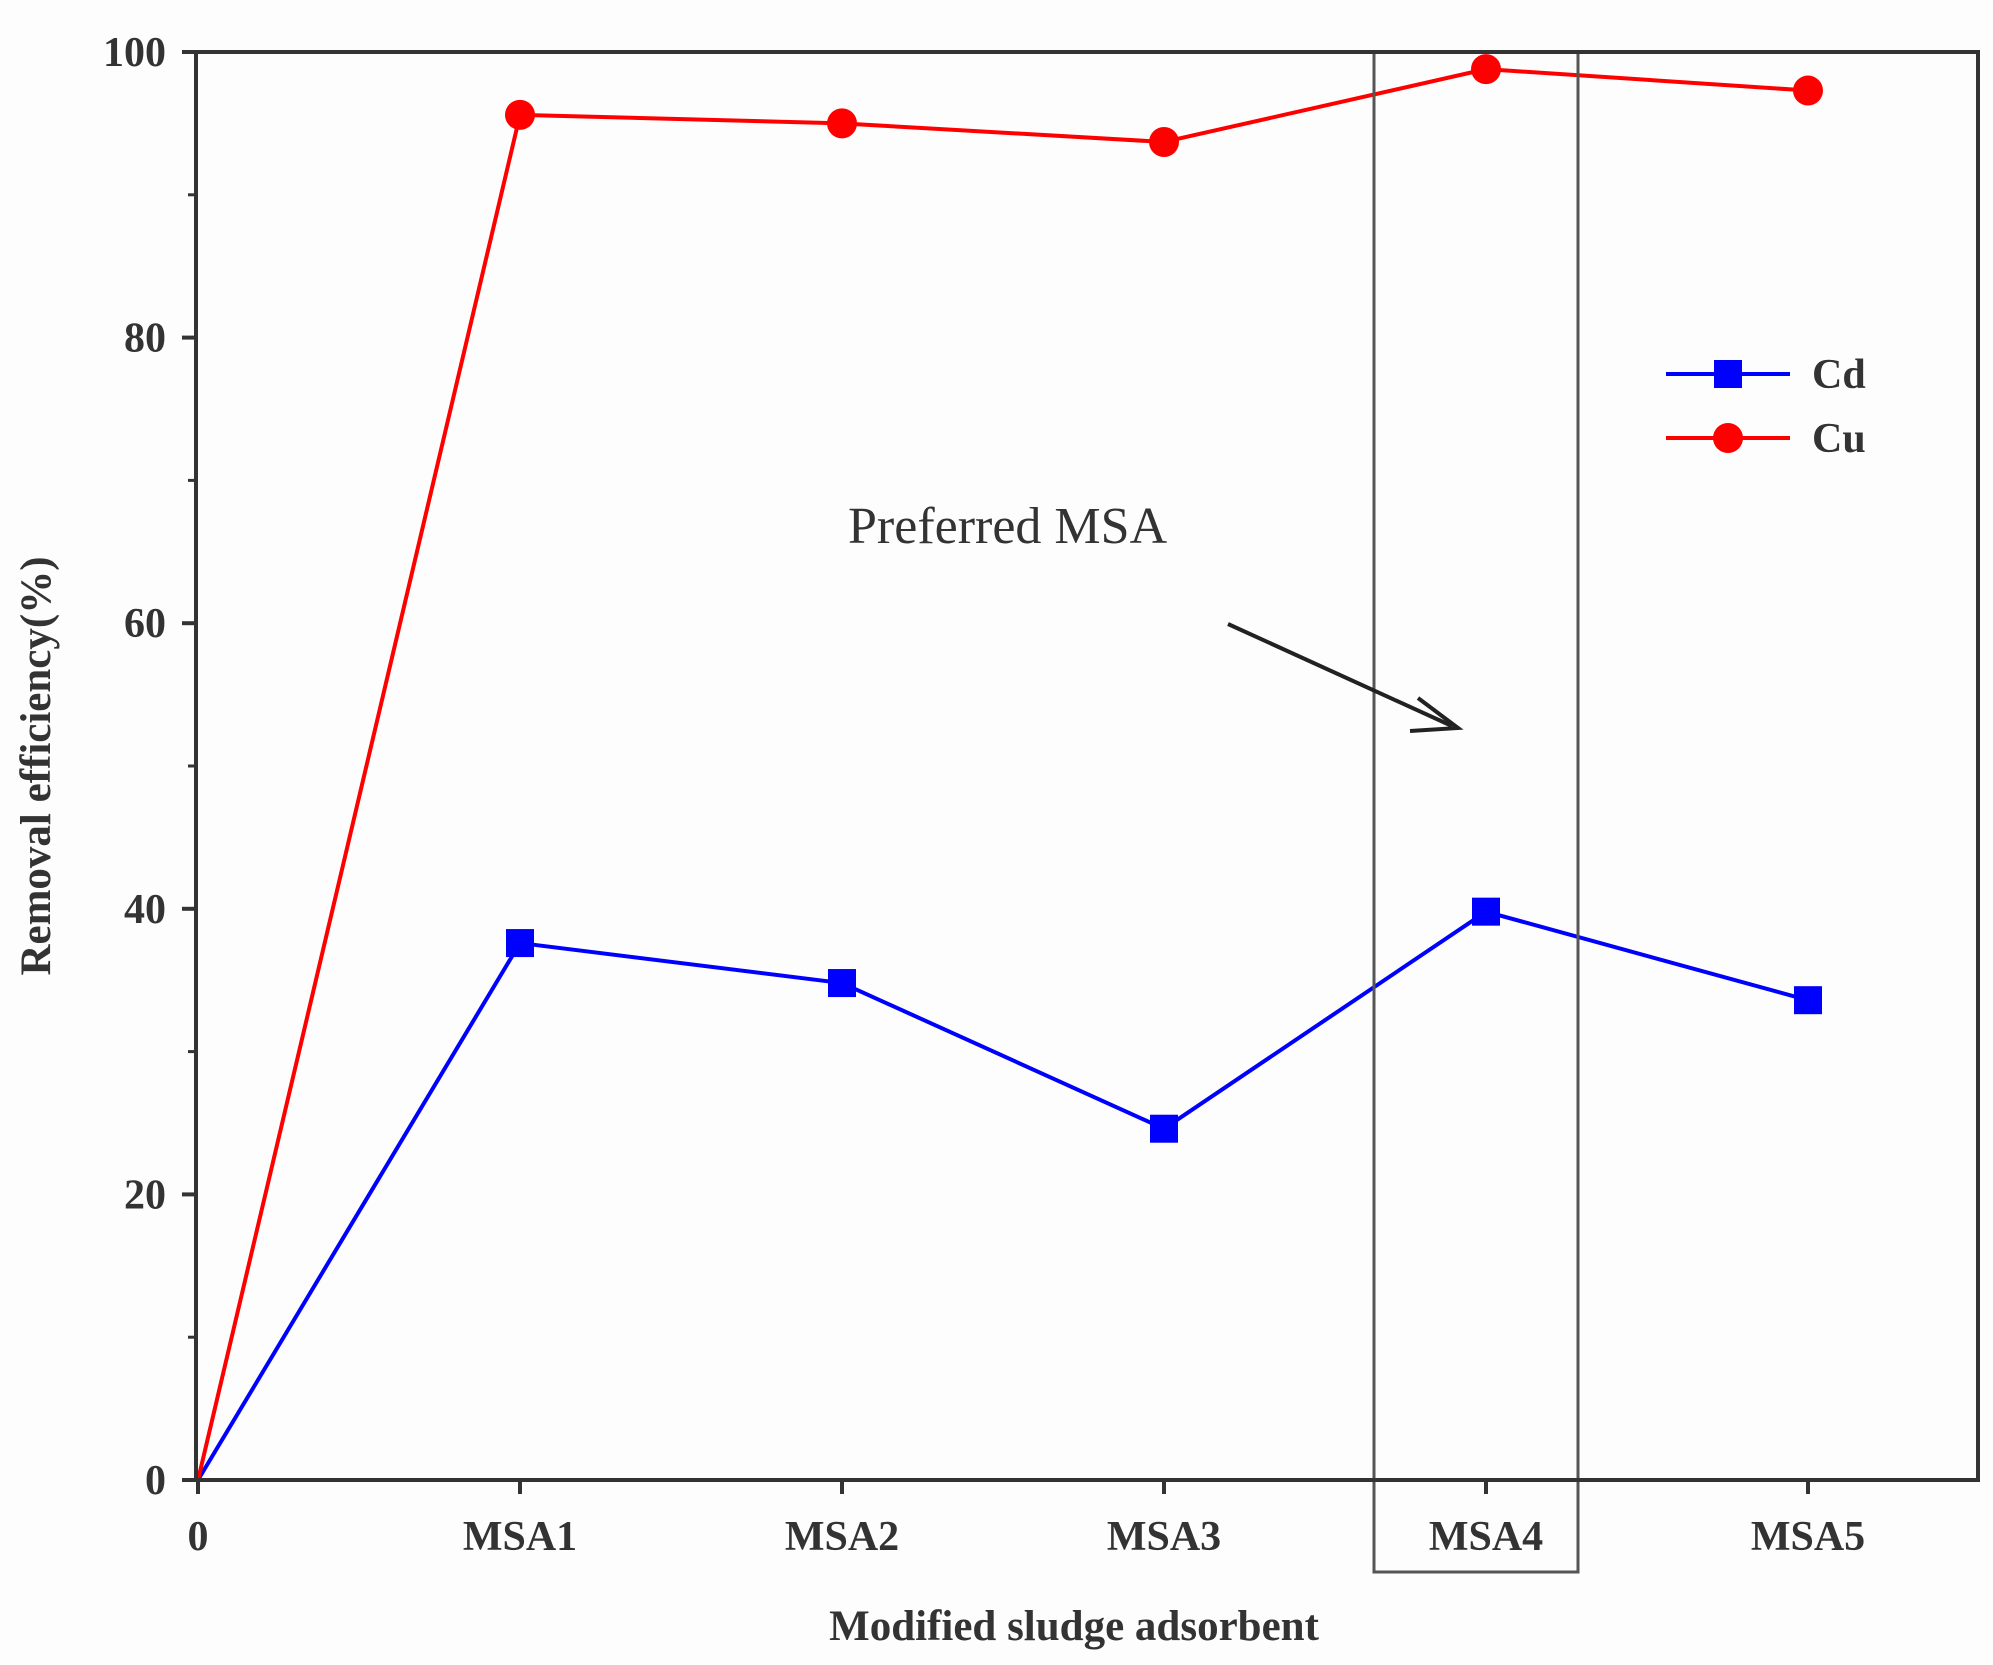 The height and width of the screenshot is (1665, 1993). Describe the element at coordinates (36, 765) in the screenshot. I see `y-axis-title: Removal efficiency(%)` at that location.